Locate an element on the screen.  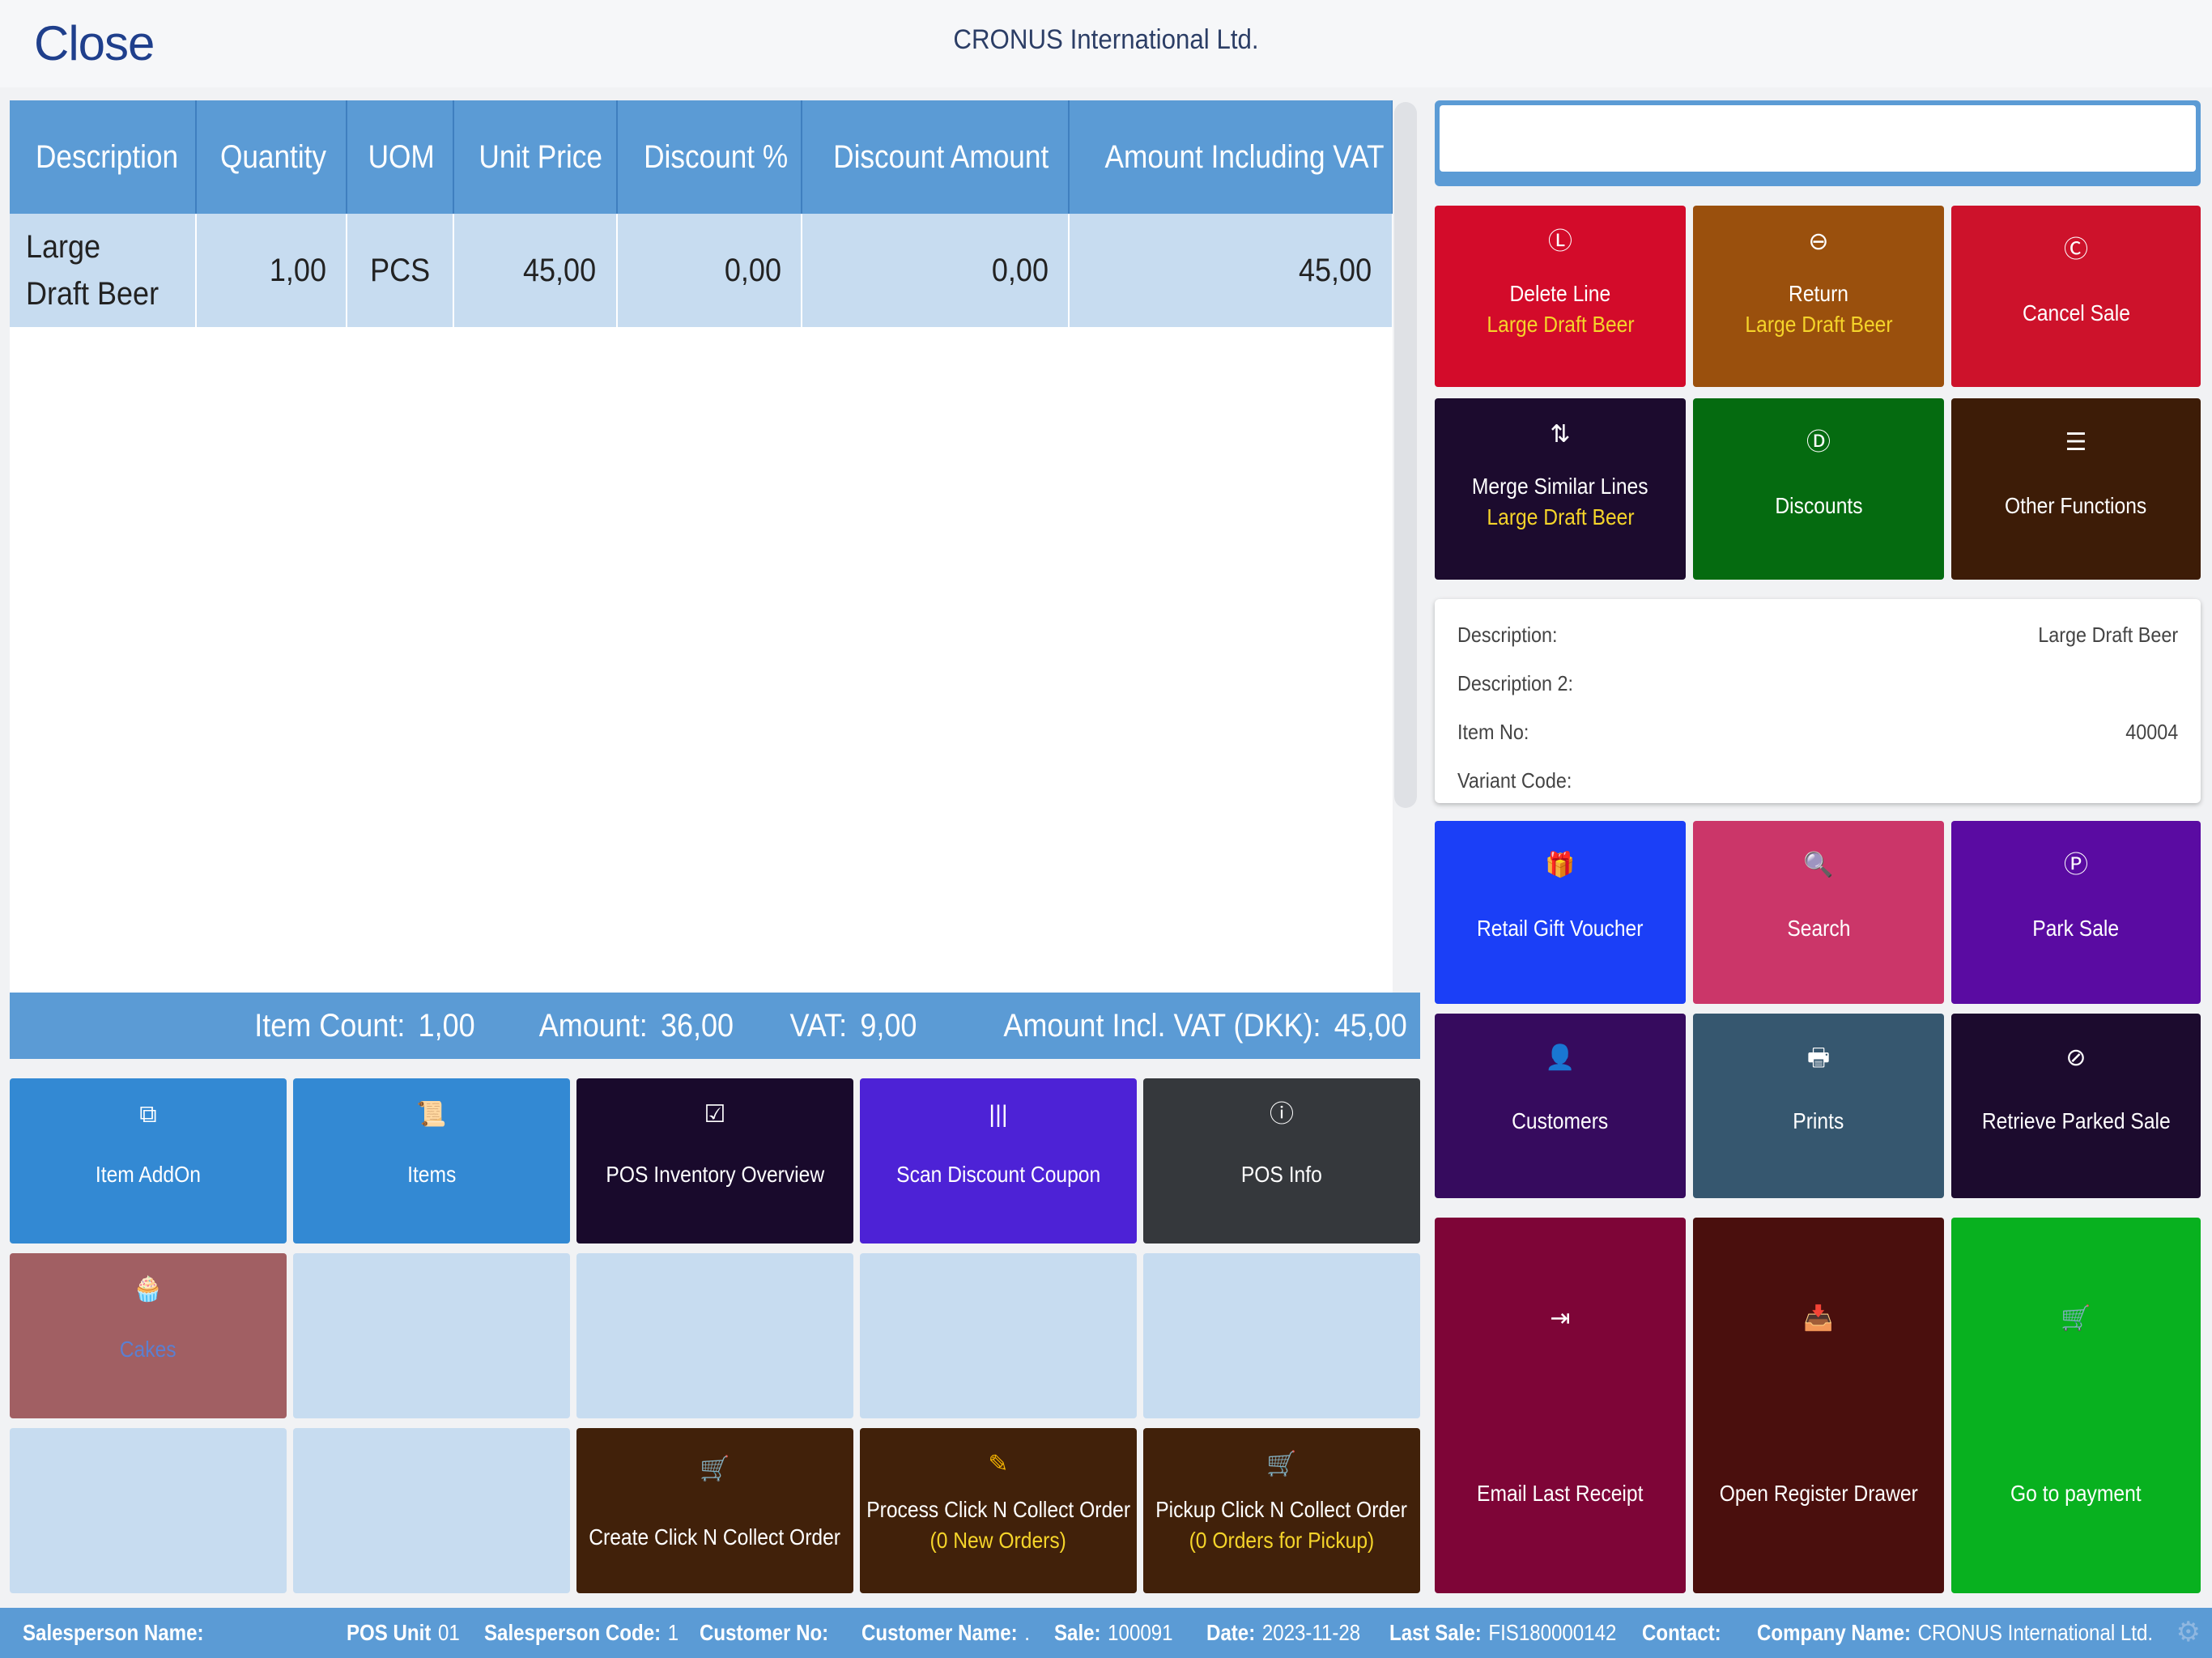
column-header: Amount Including VAT is located at coordinates (1231, 157).